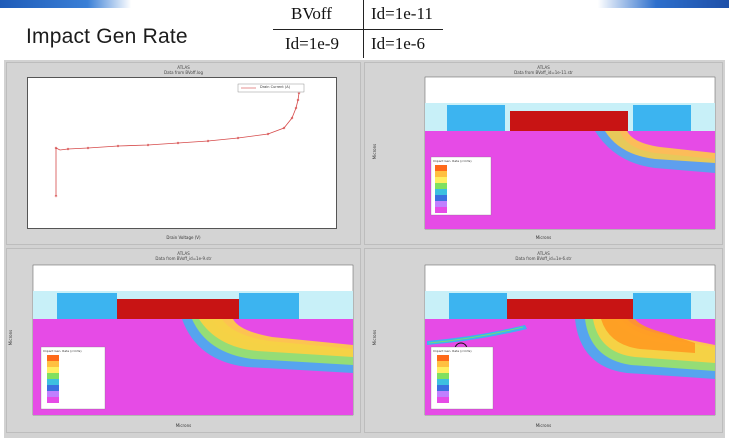 This screenshot has height=438, width=729. What do you see at coordinates (543, 258) in the screenshot?
I see `panel-header-line2: Data from BVoff_id=1e-6.str` at bounding box center [543, 258].